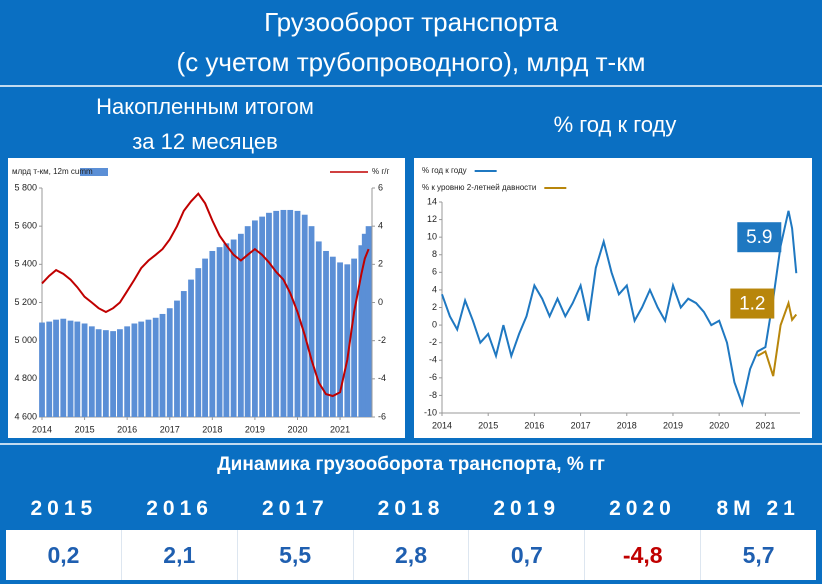 This screenshot has height=584, width=822. What do you see at coordinates (382, 340) in the screenshot?
I see `y2-tick-label: -2` at bounding box center [382, 340].